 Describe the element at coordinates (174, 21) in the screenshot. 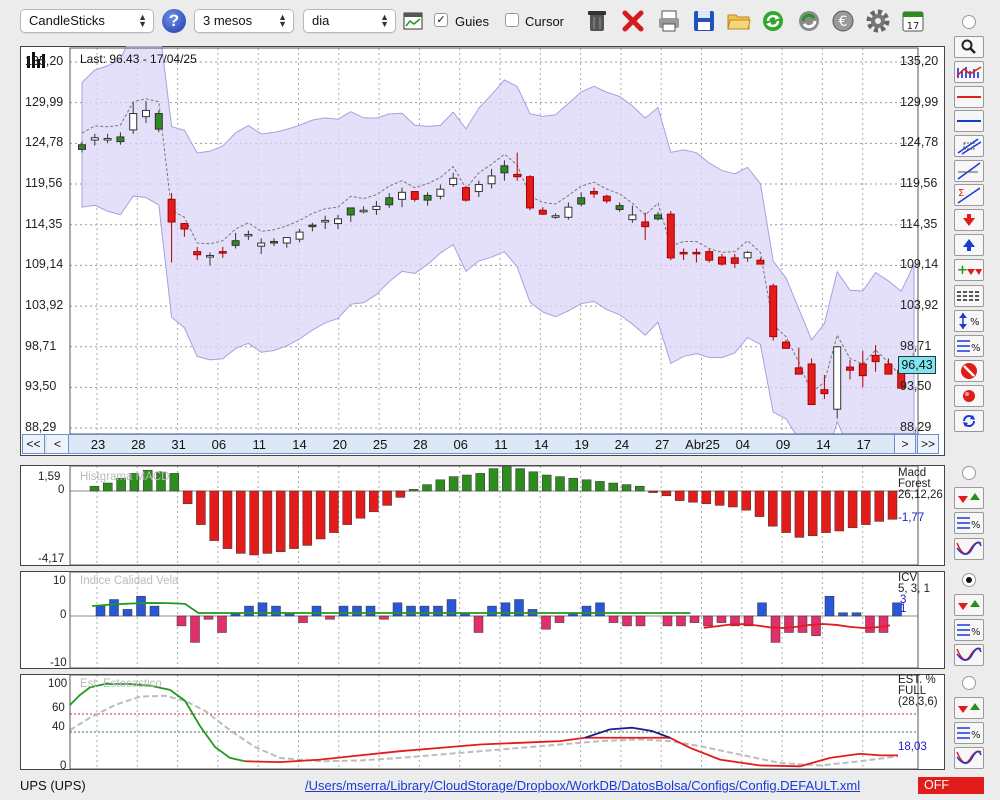

I see `help-button: ?` at that location.